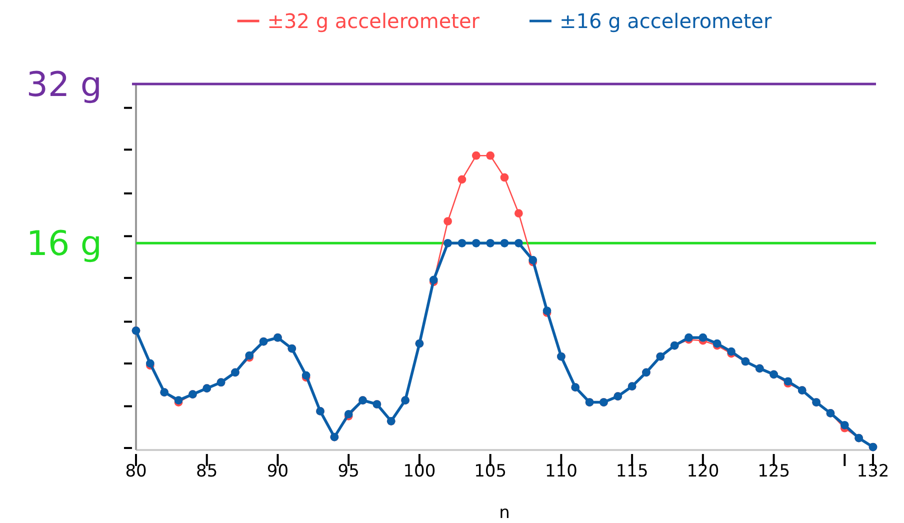 This screenshot has height=523, width=904. I want to click on x-tick-label: 105, so click(490, 471).